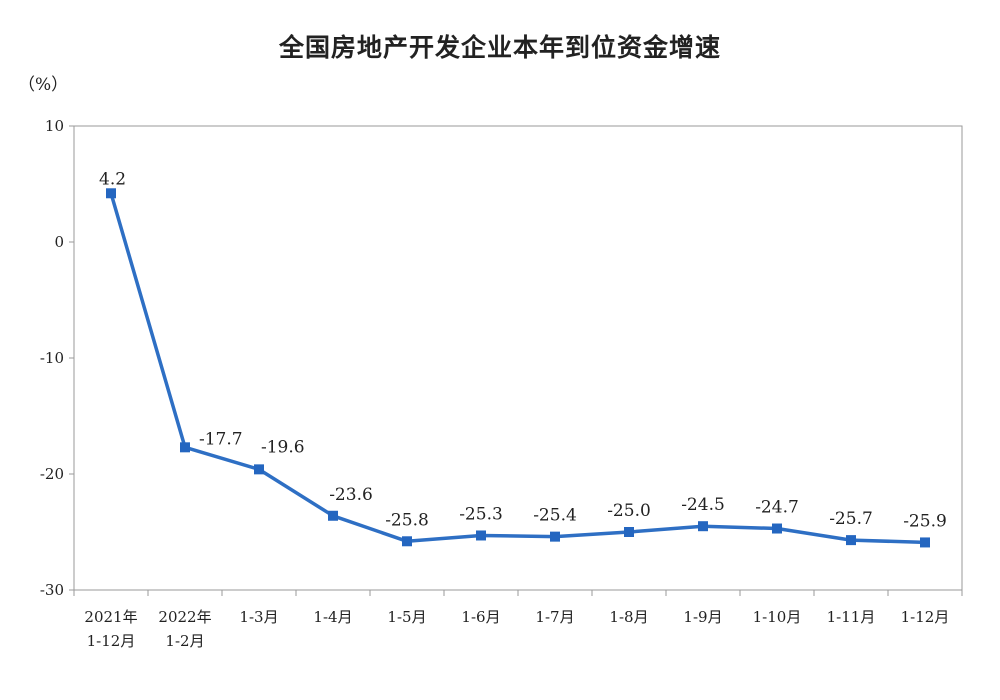  I want to click on data-label: -25.4, so click(555, 516).